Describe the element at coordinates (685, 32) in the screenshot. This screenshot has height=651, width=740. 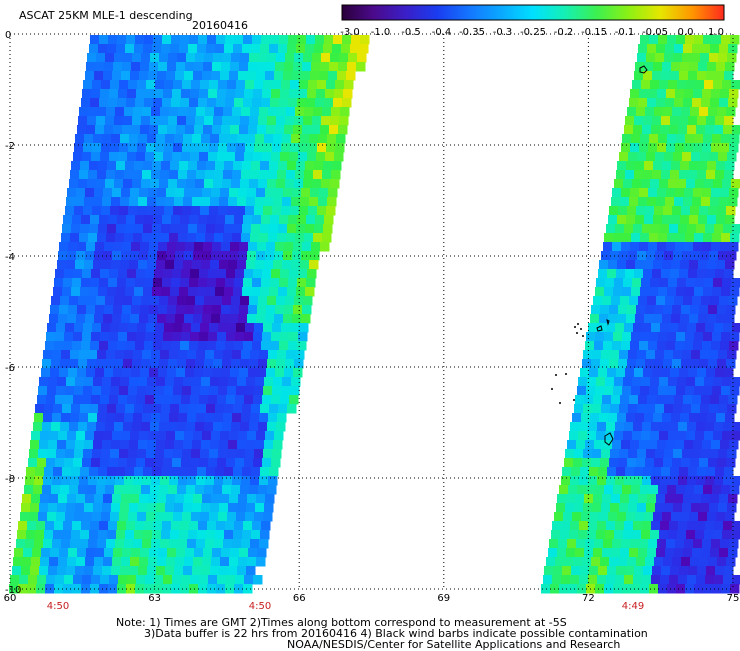
I see `colorbar-tick-label: 0.0` at that location.